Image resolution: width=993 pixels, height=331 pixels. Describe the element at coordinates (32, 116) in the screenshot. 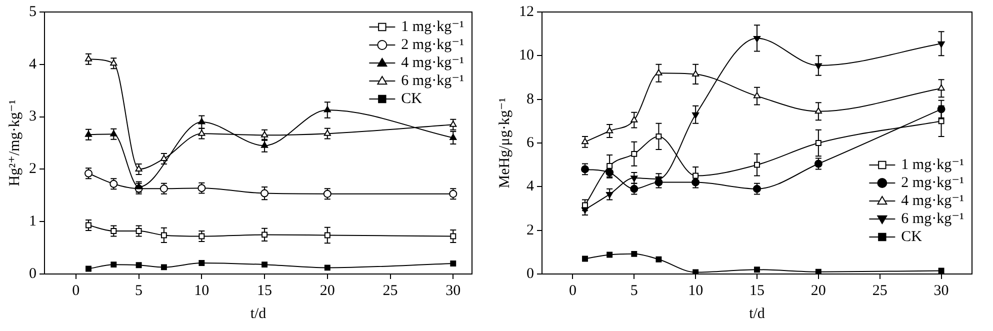

I see `y-tick-label: 3` at that location.